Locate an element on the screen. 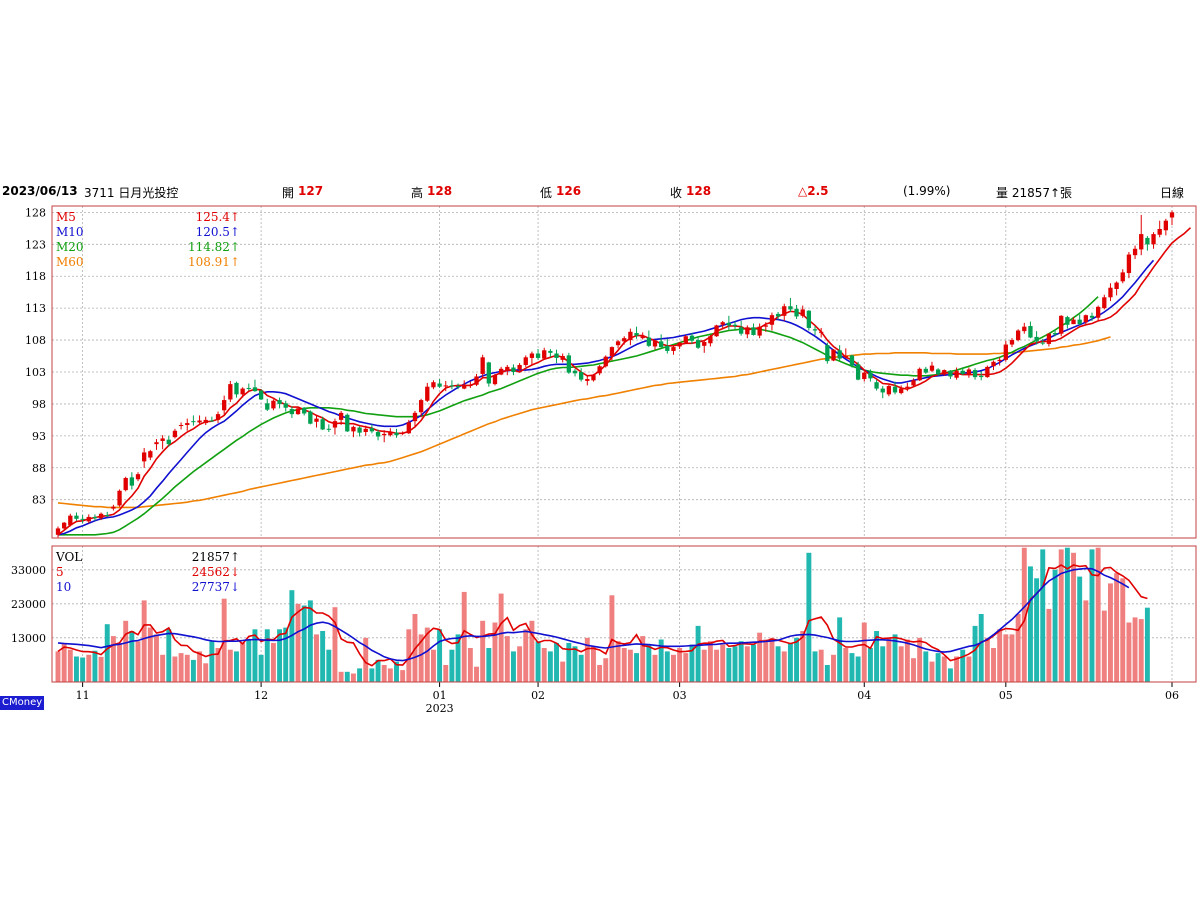 Image resolution: width=1200 pixels, height=900 pixels. change-value: △2.5 is located at coordinates (813, 191).